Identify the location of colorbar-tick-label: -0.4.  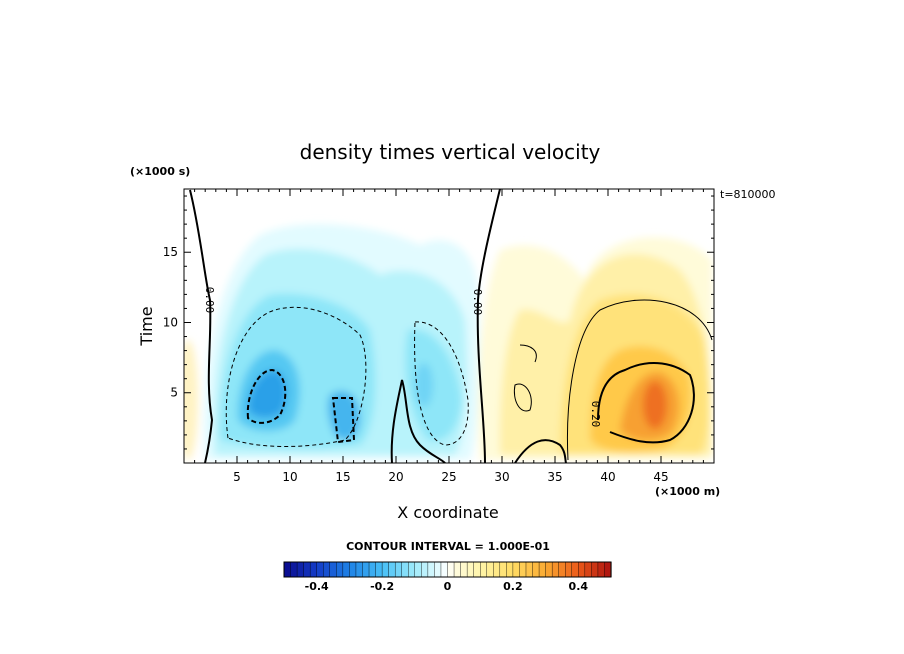
(317, 586).